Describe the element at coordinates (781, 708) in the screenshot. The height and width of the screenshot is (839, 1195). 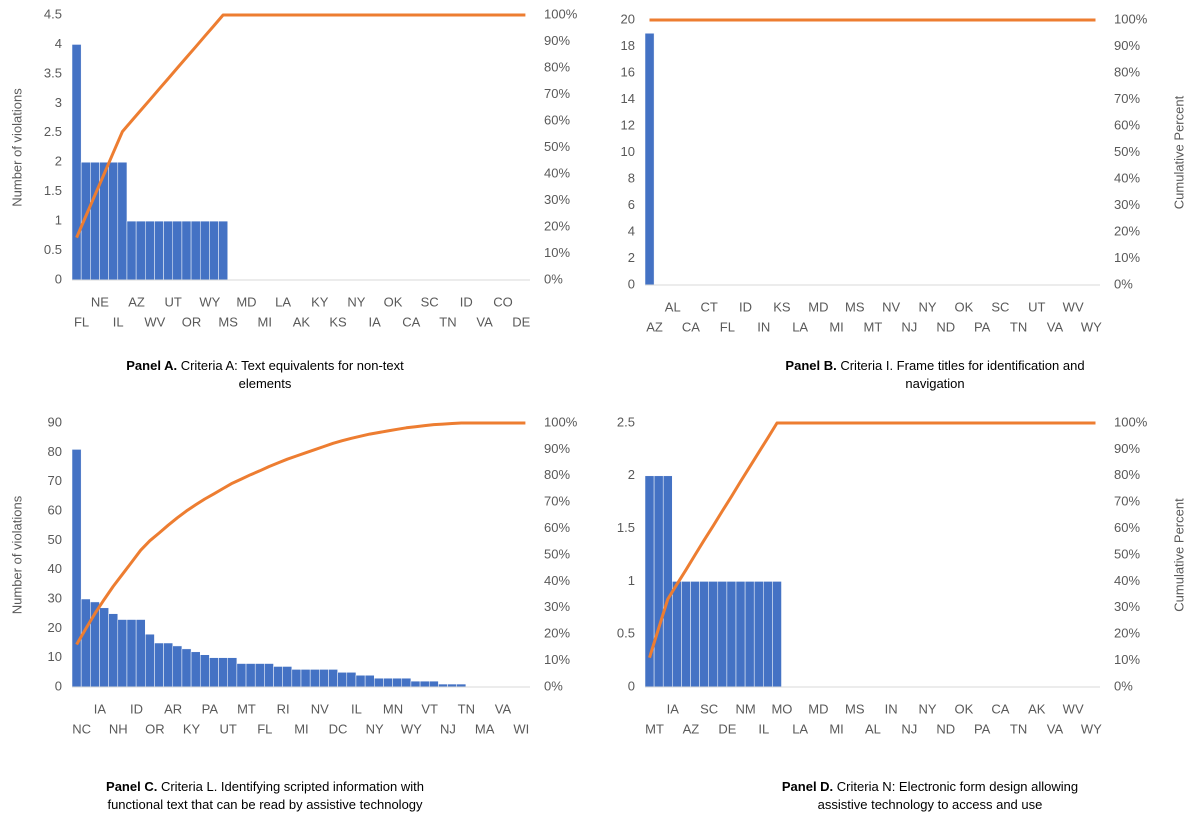
I see `x-tick-label: MO` at that location.